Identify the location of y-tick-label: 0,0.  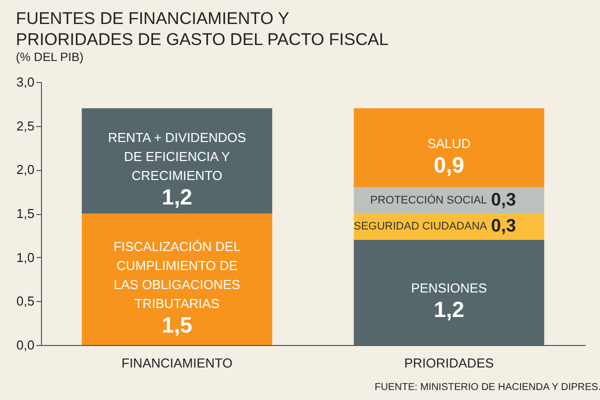
(25, 345).